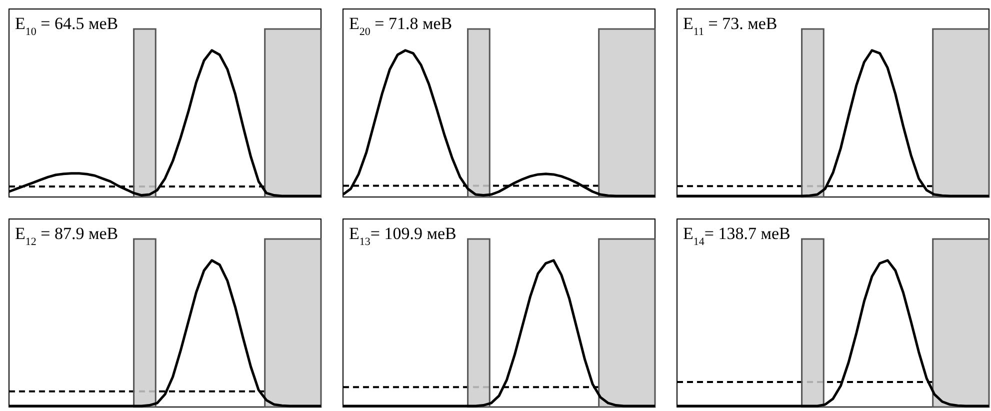 The image size is (991, 411). Describe the element at coordinates (402, 236) in the screenshot. I see `chart-title: E$_{13}$= 109.9 меВ` at that location.